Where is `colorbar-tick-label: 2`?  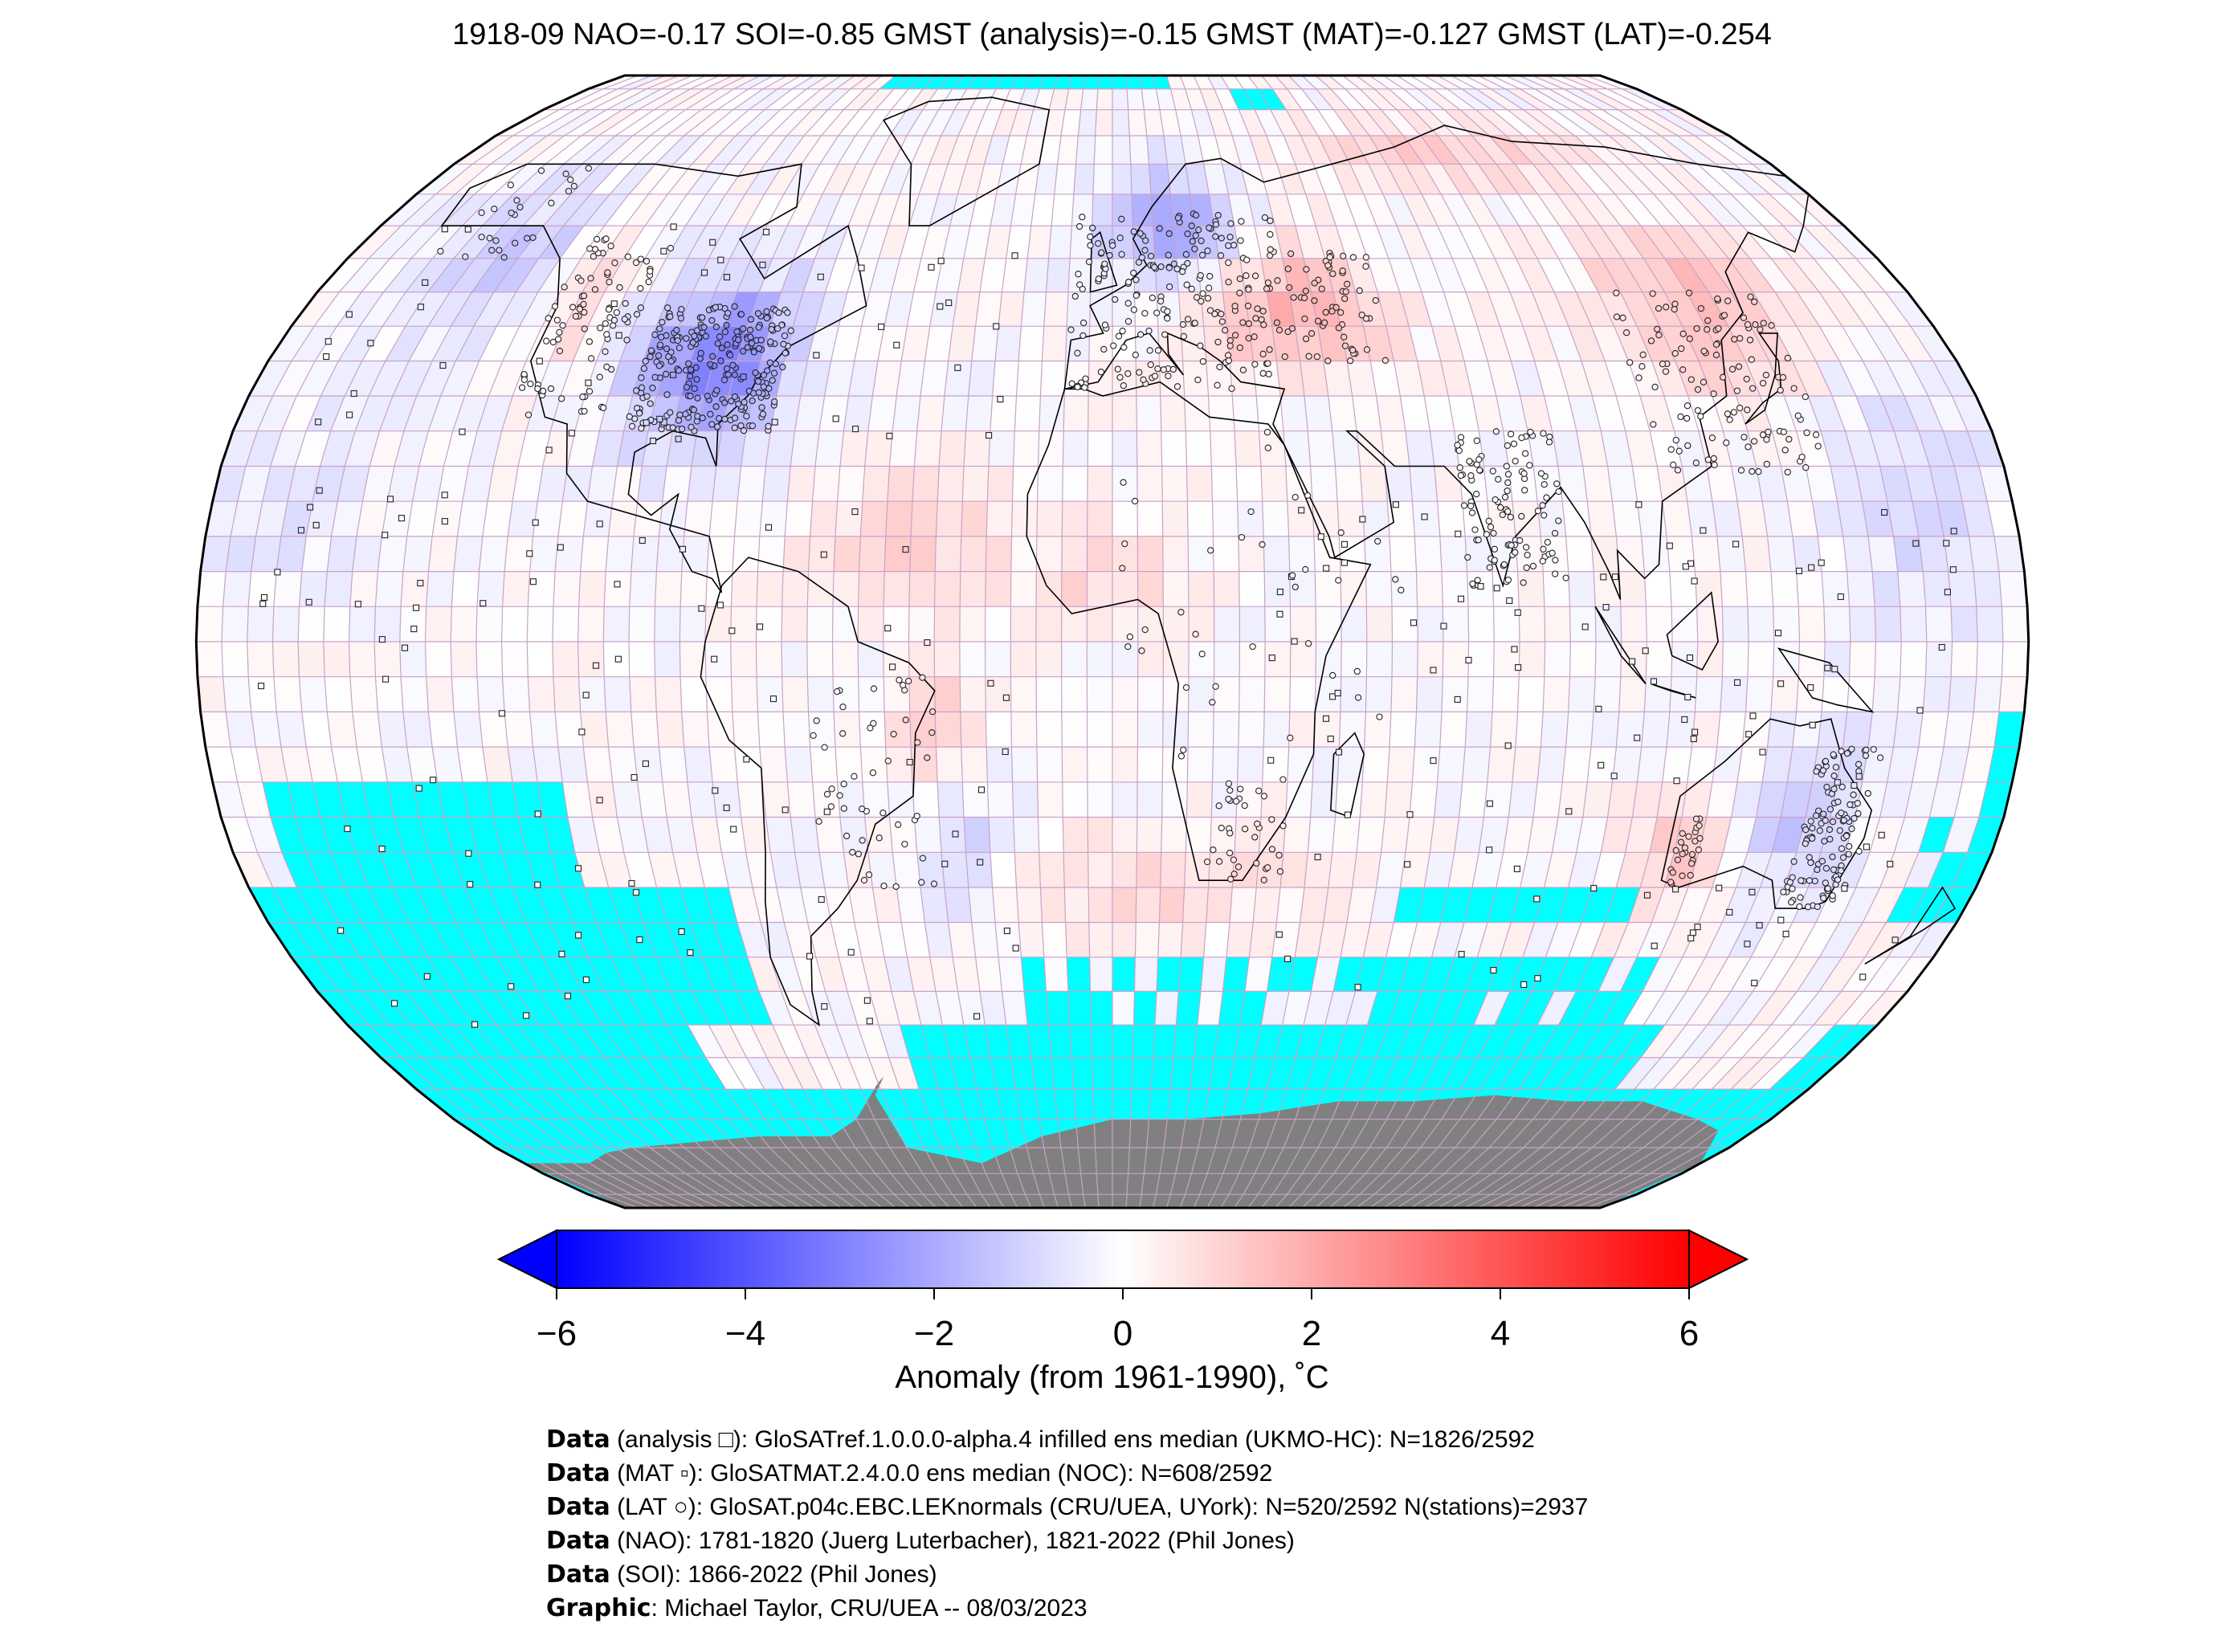
colorbar-tick-label: 2 is located at coordinates (1311, 1333).